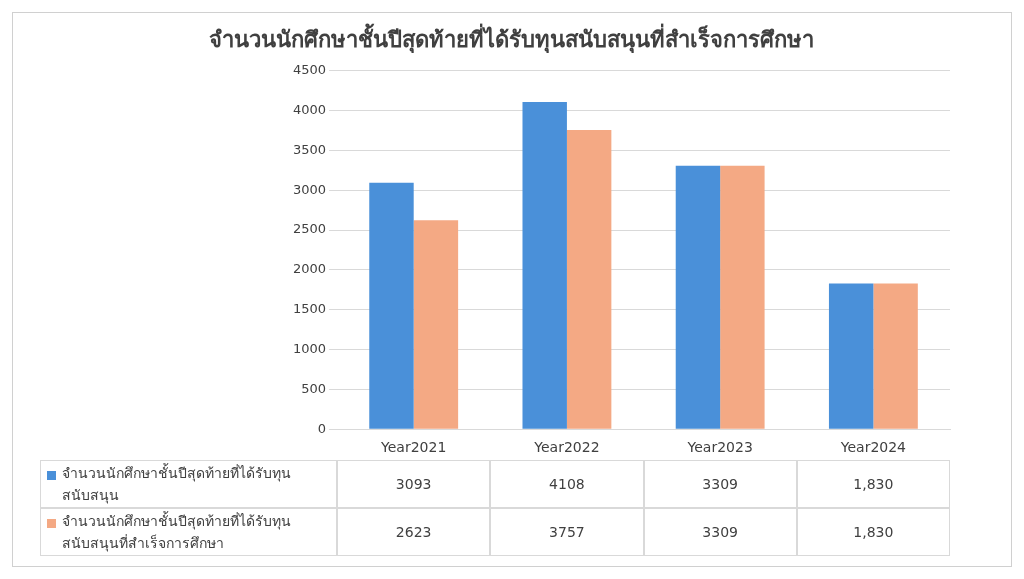  What do you see at coordinates (309, 348) in the screenshot?
I see `y-tick-label: 1000` at bounding box center [309, 348].